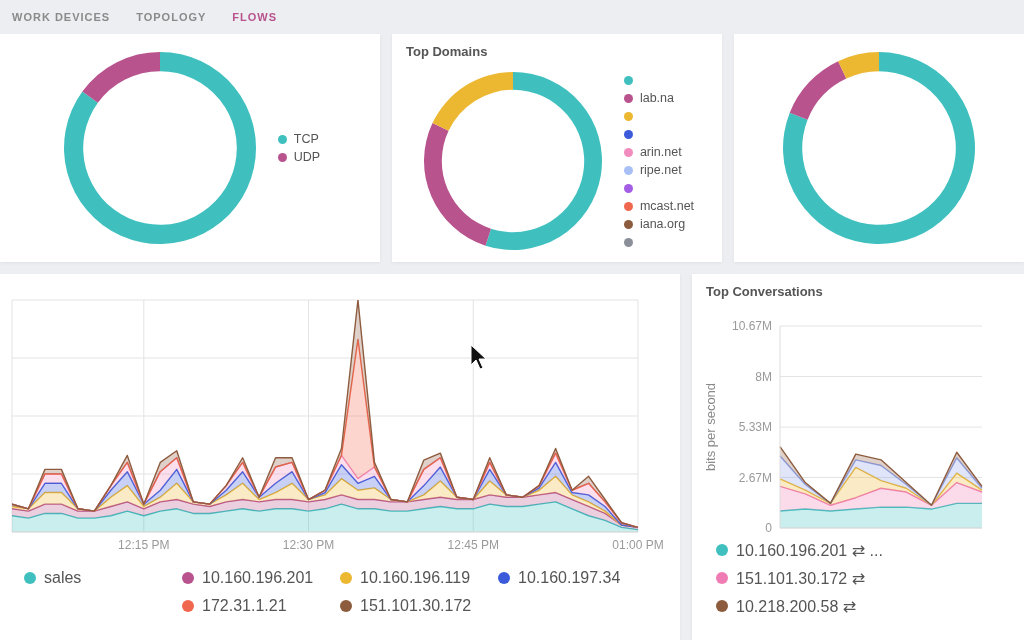  I want to click on legend-label: 10.160.196.201, so click(258, 578).